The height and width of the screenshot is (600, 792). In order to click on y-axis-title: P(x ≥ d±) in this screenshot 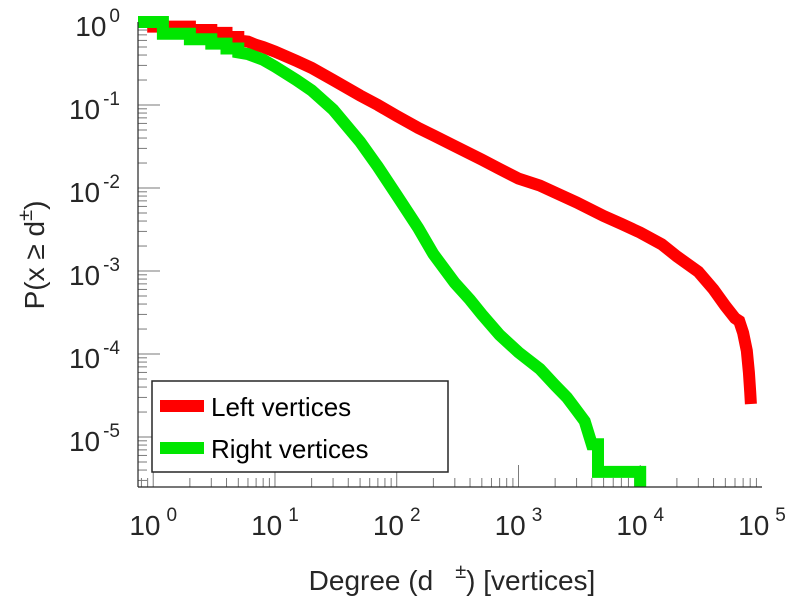, I will do `click(32, 255)`.